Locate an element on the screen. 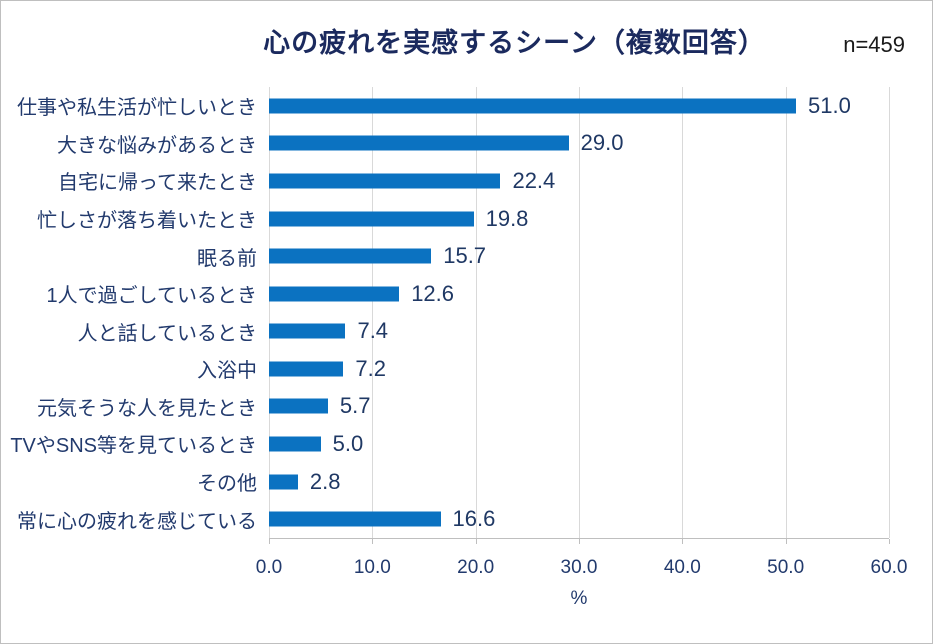 This screenshot has height=644, width=933. chart-row: 眠る前 15.7 is located at coordinates (445, 256).